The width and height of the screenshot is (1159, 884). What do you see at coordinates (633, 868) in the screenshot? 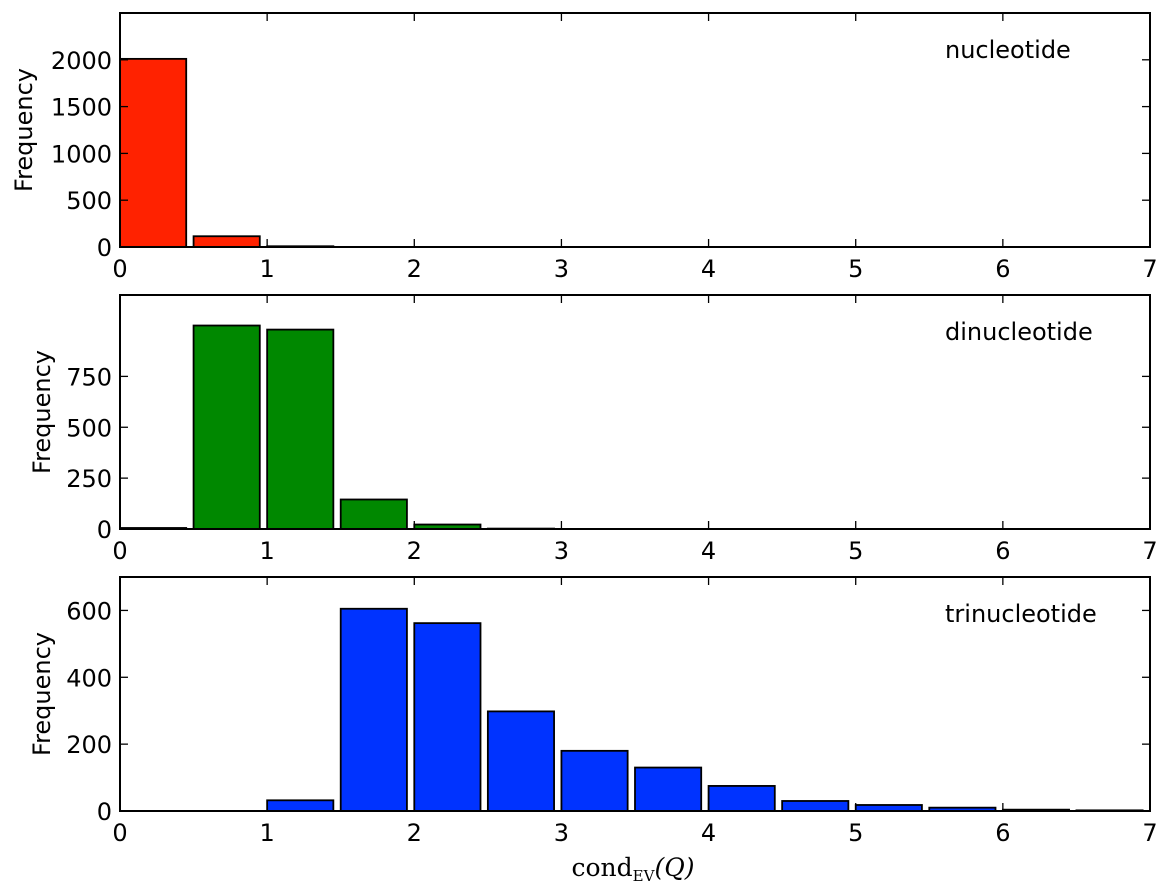
I see `x-axis-label: condEV(Q)` at bounding box center [633, 868].